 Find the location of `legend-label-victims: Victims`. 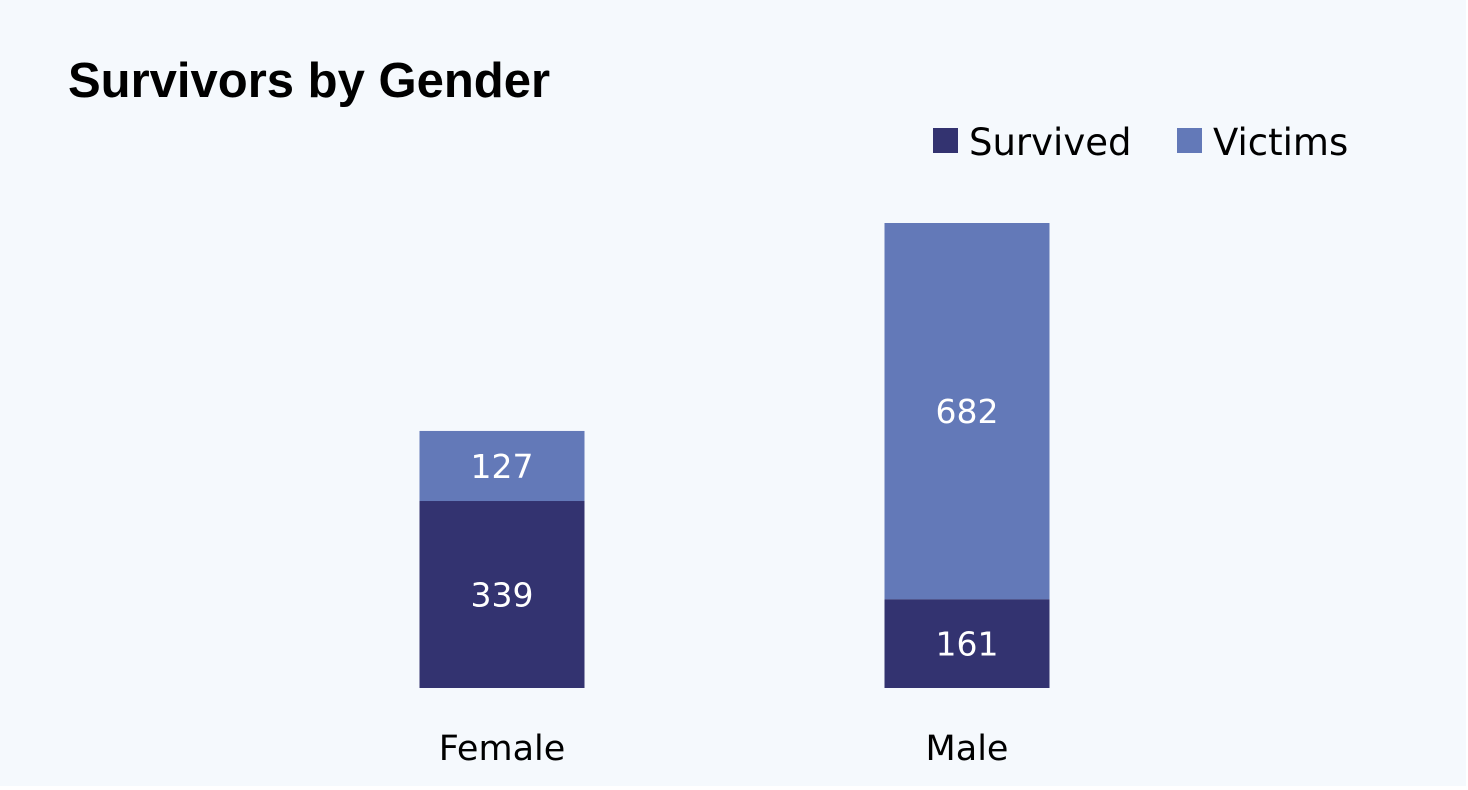

legend-label-victims: Victims is located at coordinates (1280, 142).